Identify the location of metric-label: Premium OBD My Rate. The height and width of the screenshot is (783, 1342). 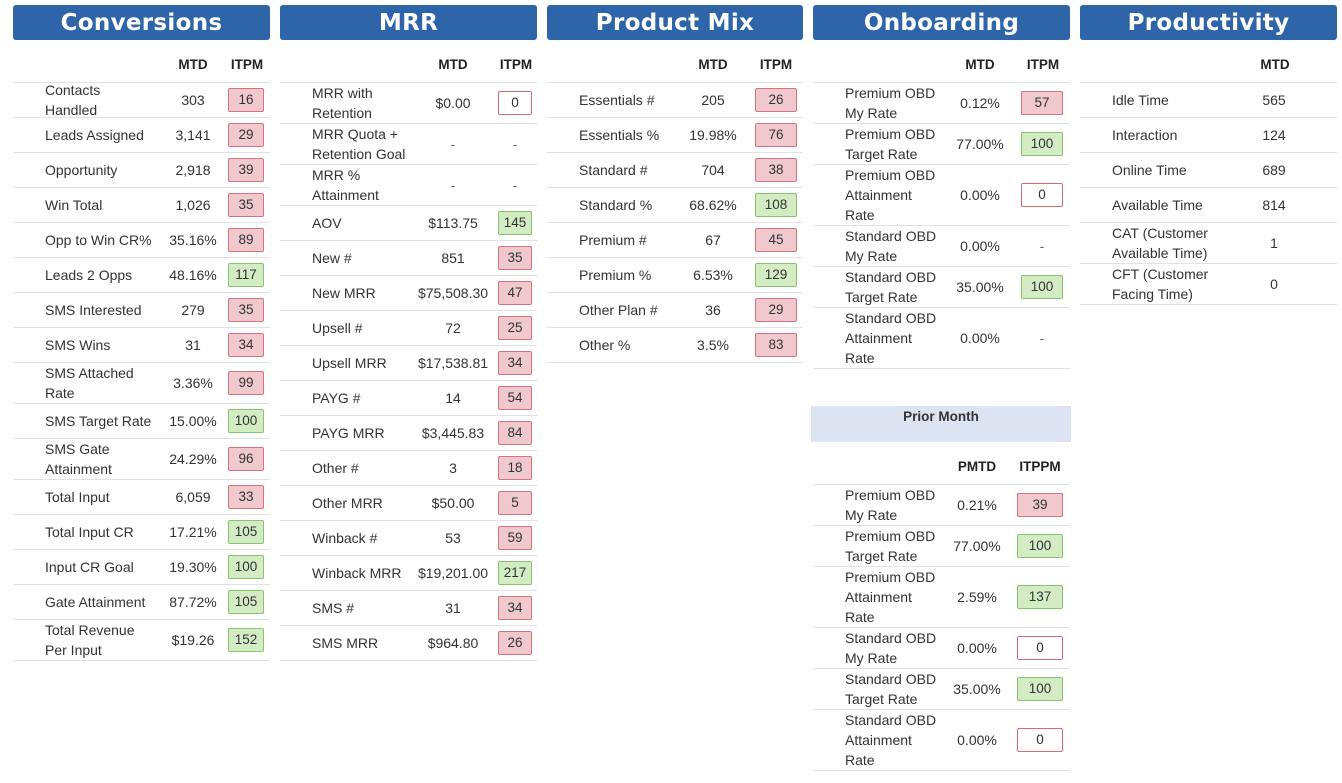
(890, 103).